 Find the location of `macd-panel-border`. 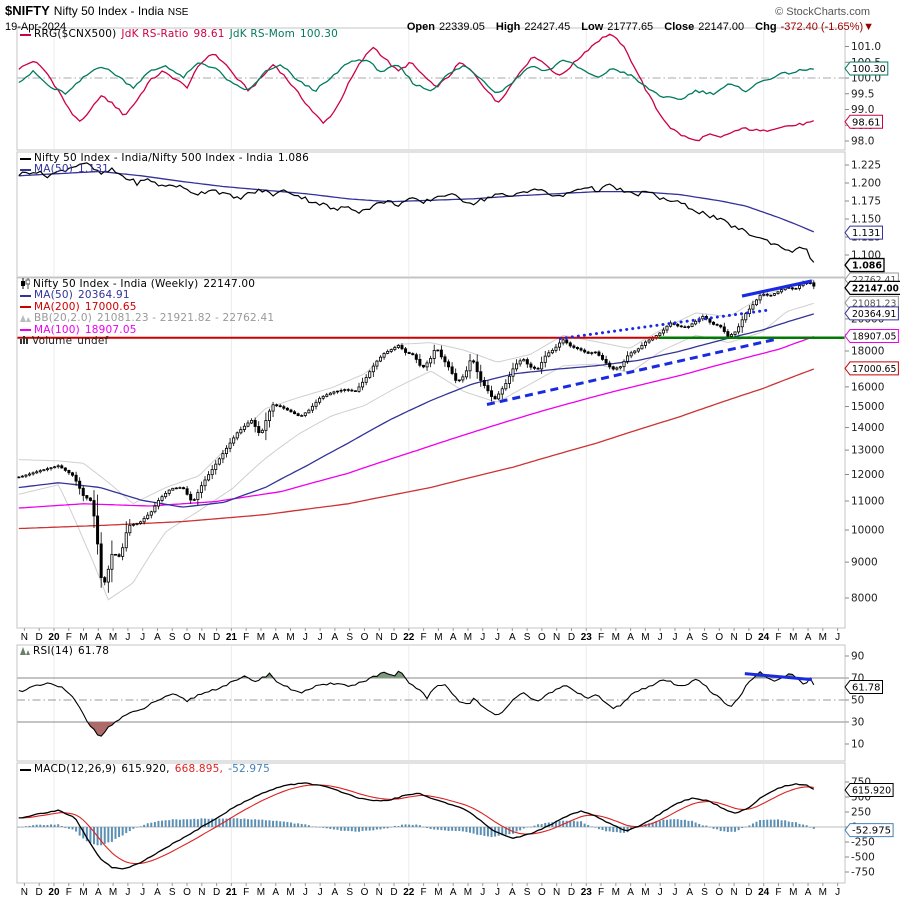

macd-panel-border is located at coordinates (431, 823).